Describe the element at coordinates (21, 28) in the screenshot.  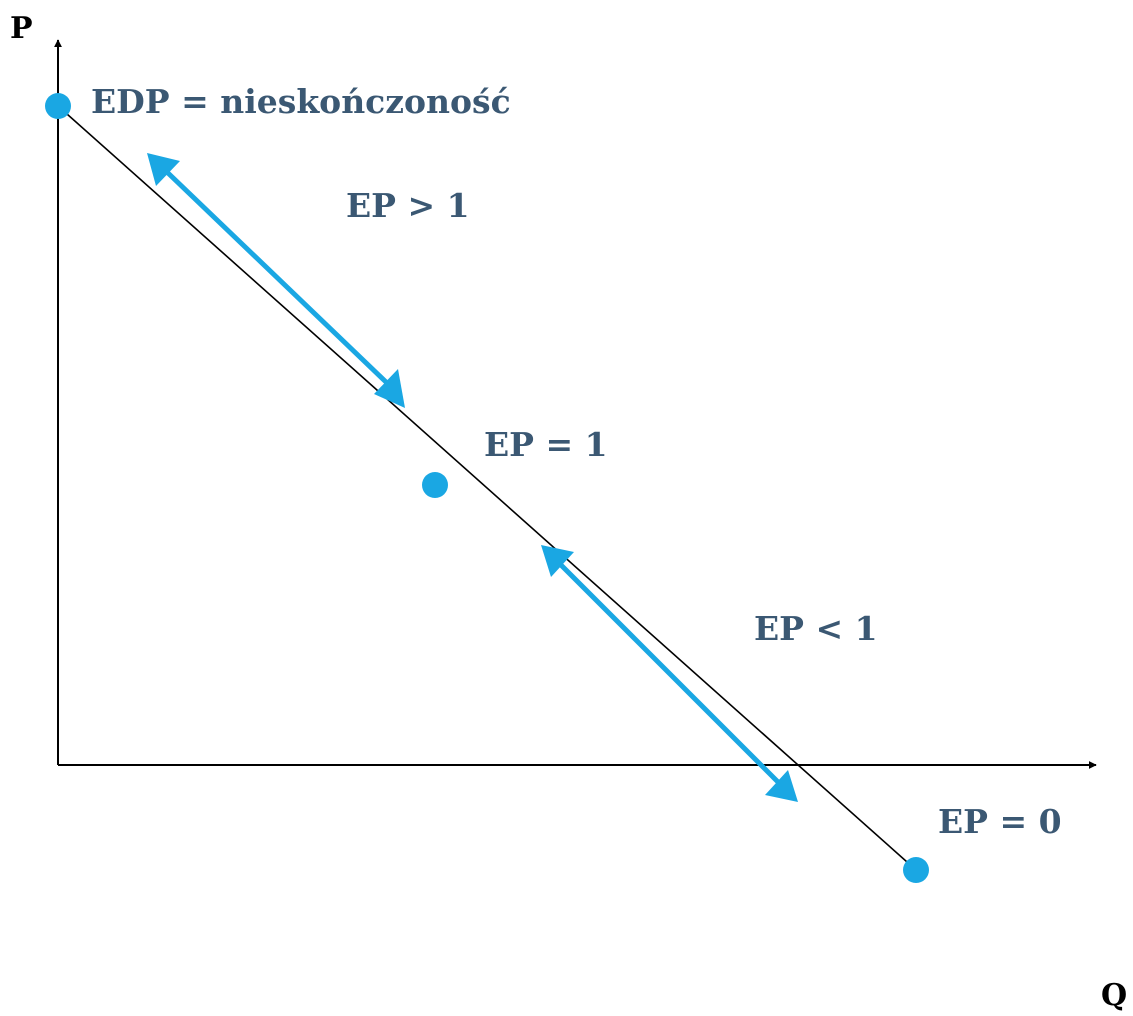
I see `y-axis-label: P` at that location.